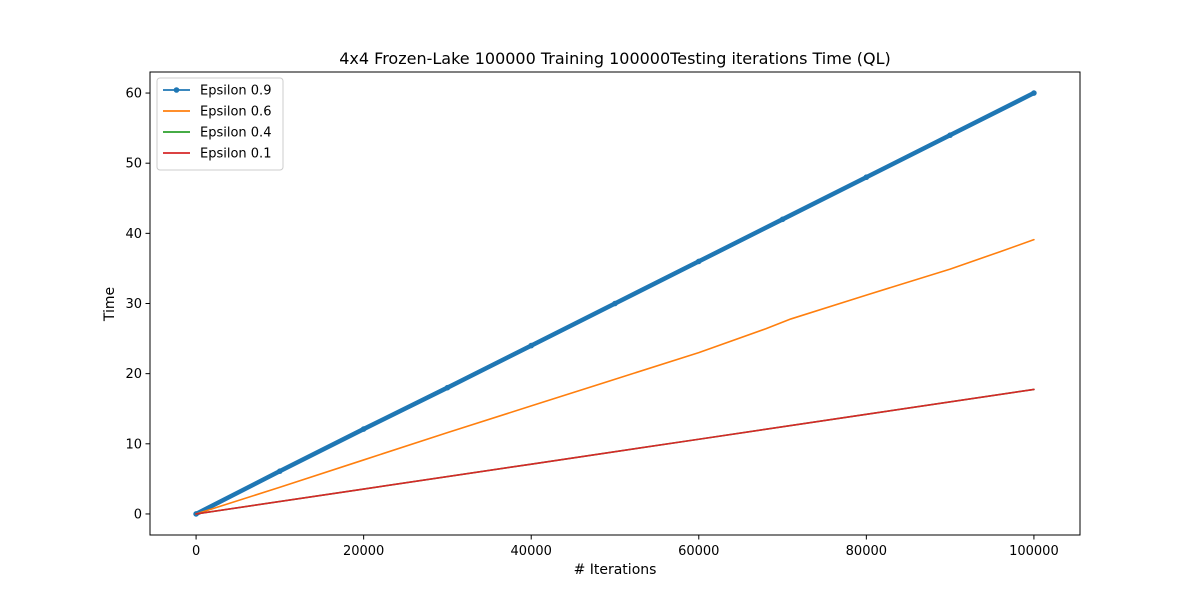  Describe the element at coordinates (698, 551) in the screenshot. I see `x-tick-label: 60000` at that location.